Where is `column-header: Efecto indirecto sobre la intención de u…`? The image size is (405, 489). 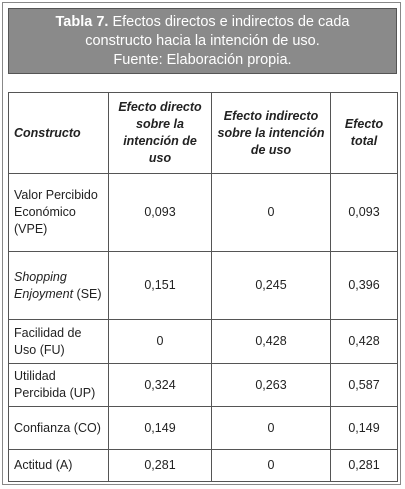 column-header: Efecto indirecto sobre la intención de u… is located at coordinates (271, 133).